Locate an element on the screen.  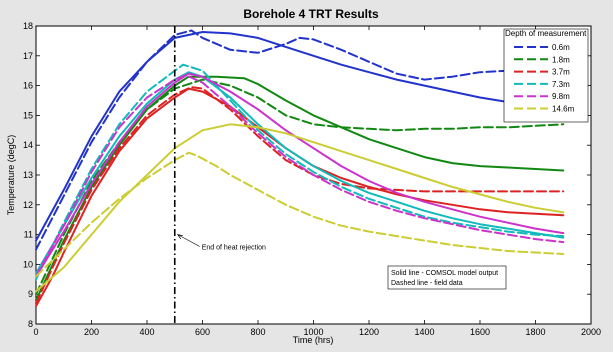
legend-label: 3.7m is located at coordinates (561, 72).